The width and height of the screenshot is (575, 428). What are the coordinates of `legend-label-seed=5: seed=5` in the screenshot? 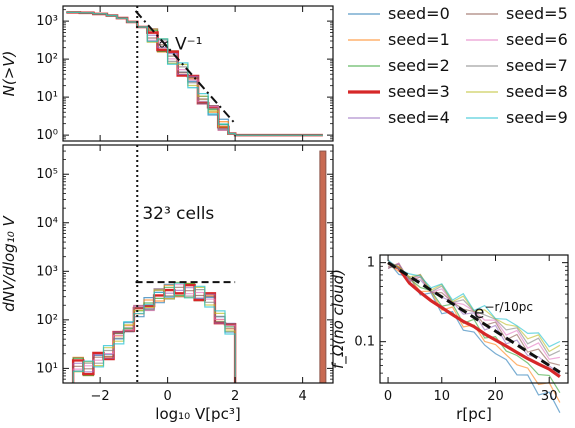 It's located at (537, 13).